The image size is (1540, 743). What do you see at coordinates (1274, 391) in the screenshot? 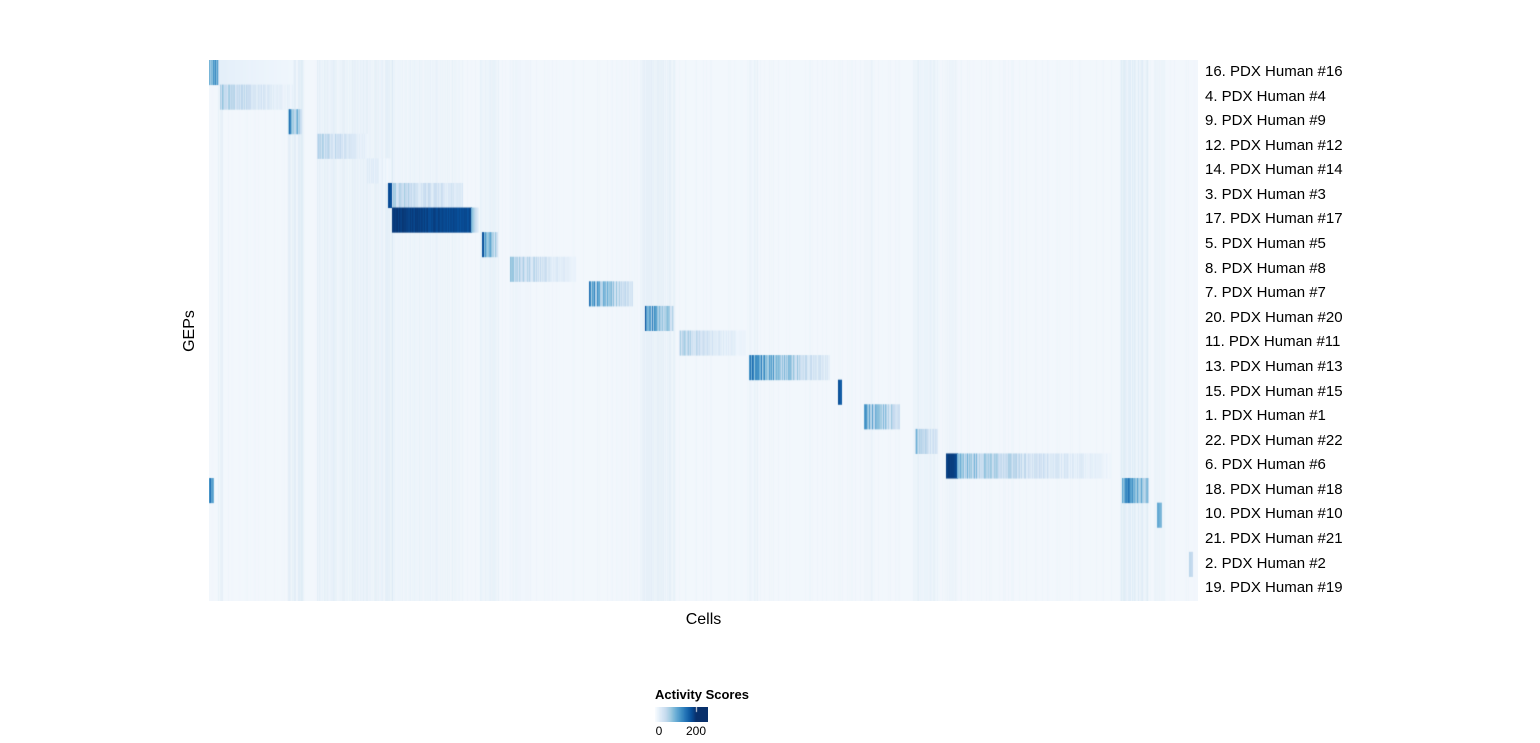
I see `row-label: 15. PDX Human #15` at bounding box center [1274, 391].